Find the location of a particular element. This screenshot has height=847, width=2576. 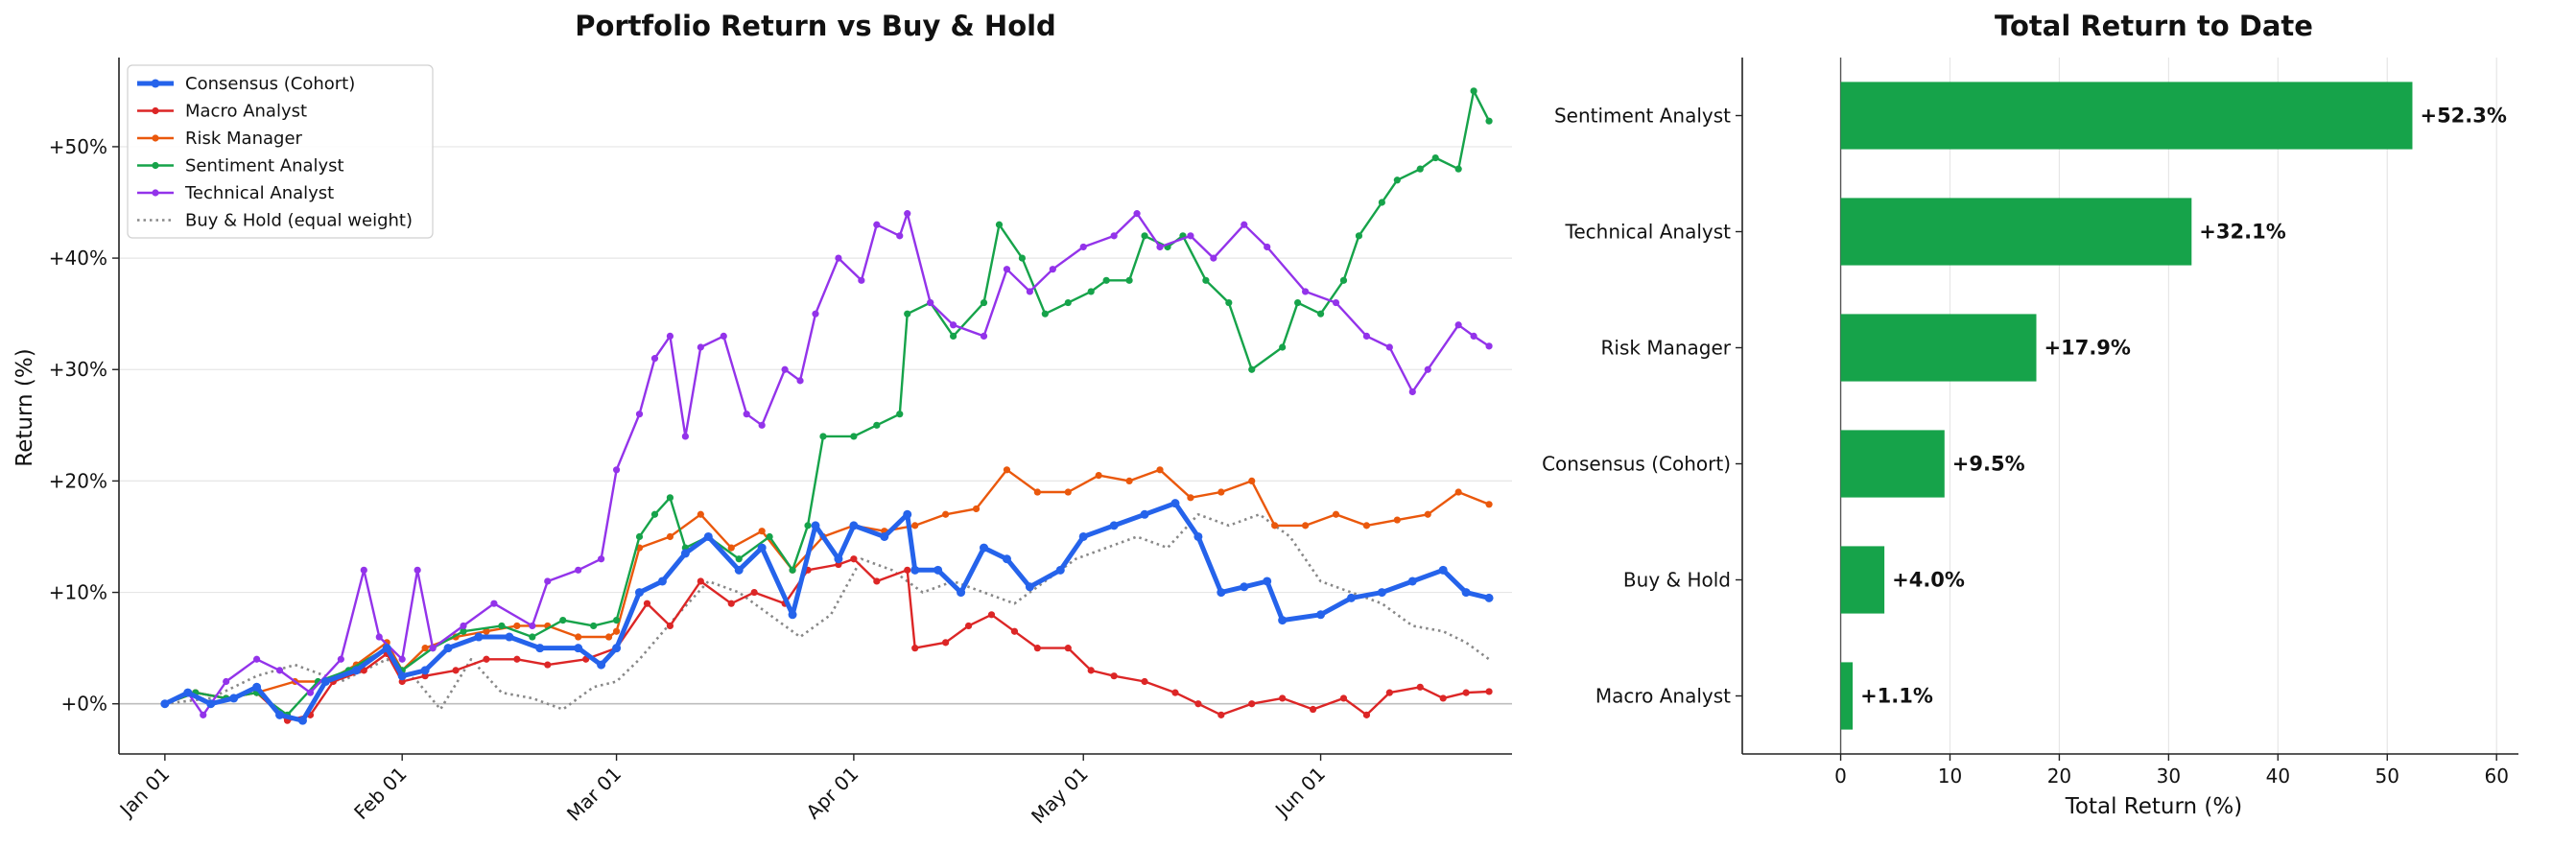

legend-box is located at coordinates (280, 151).